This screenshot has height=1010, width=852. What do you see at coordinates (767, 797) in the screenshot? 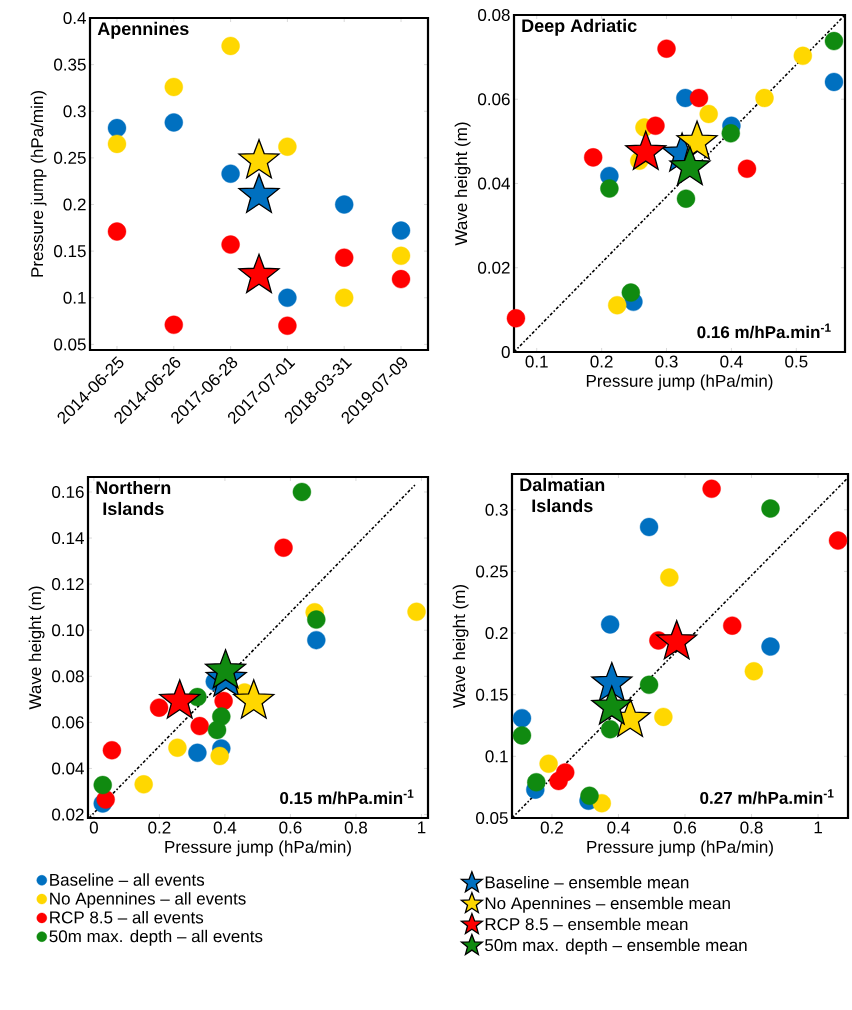
I see `annotation: 0.27 m/hPa.min$^{-1}$` at bounding box center [767, 797].